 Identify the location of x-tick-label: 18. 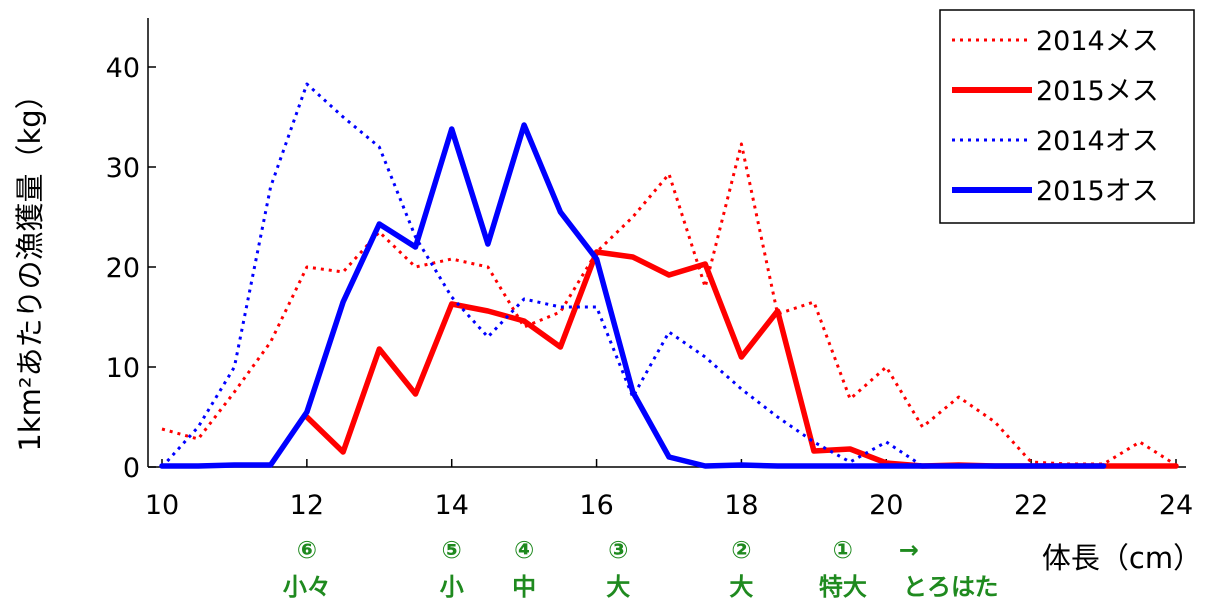
(741, 505).